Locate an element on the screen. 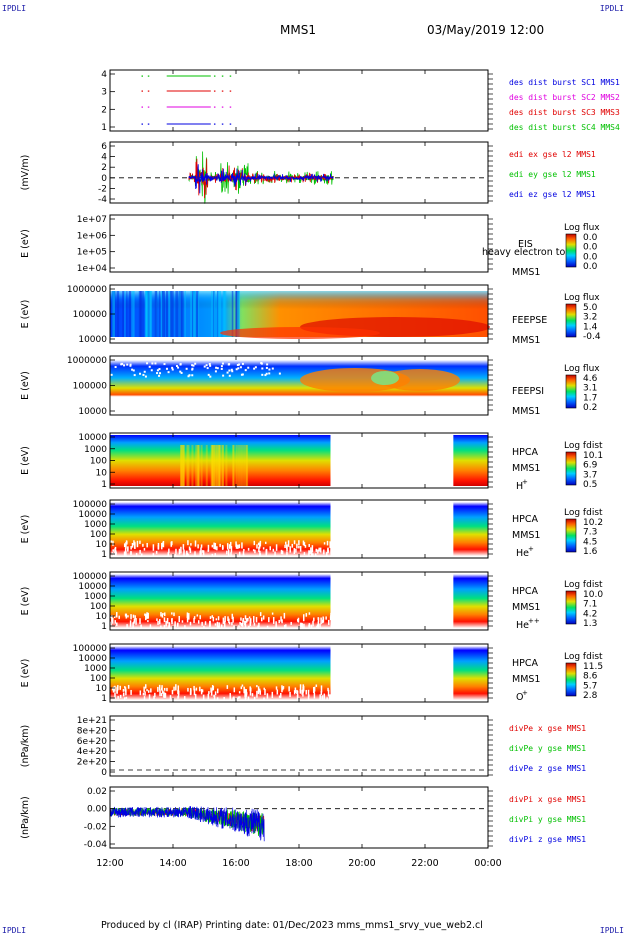 This screenshot has width=630, height=935. spectrogram-top is located at coordinates (299, 300).